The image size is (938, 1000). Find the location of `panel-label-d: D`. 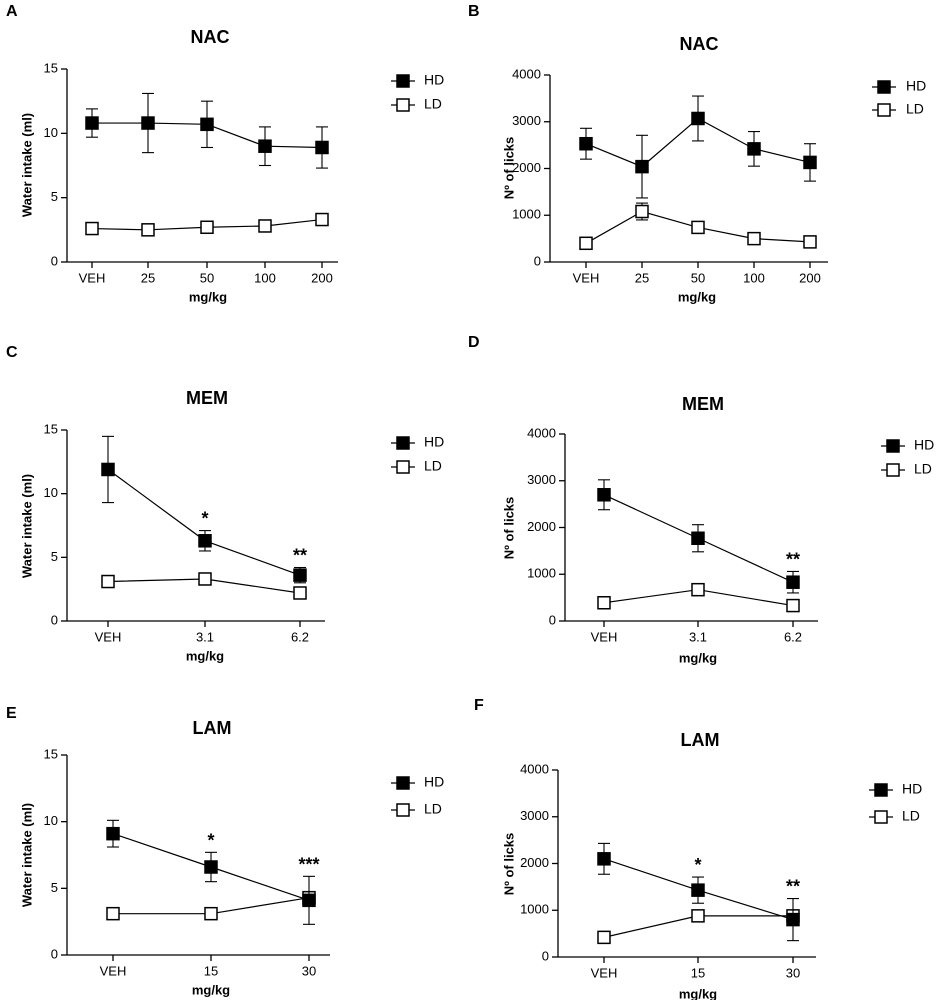

panel-label-d: D is located at coordinates (474, 342).